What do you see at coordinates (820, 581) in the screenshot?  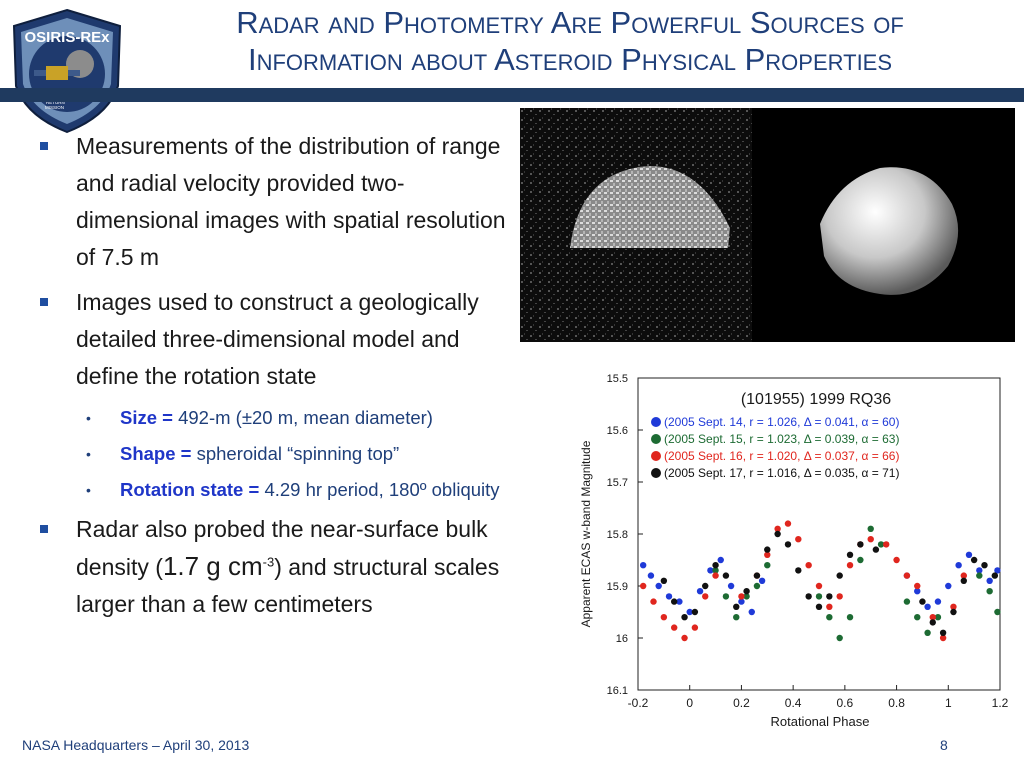 I see `chart-points` at bounding box center [820, 581].